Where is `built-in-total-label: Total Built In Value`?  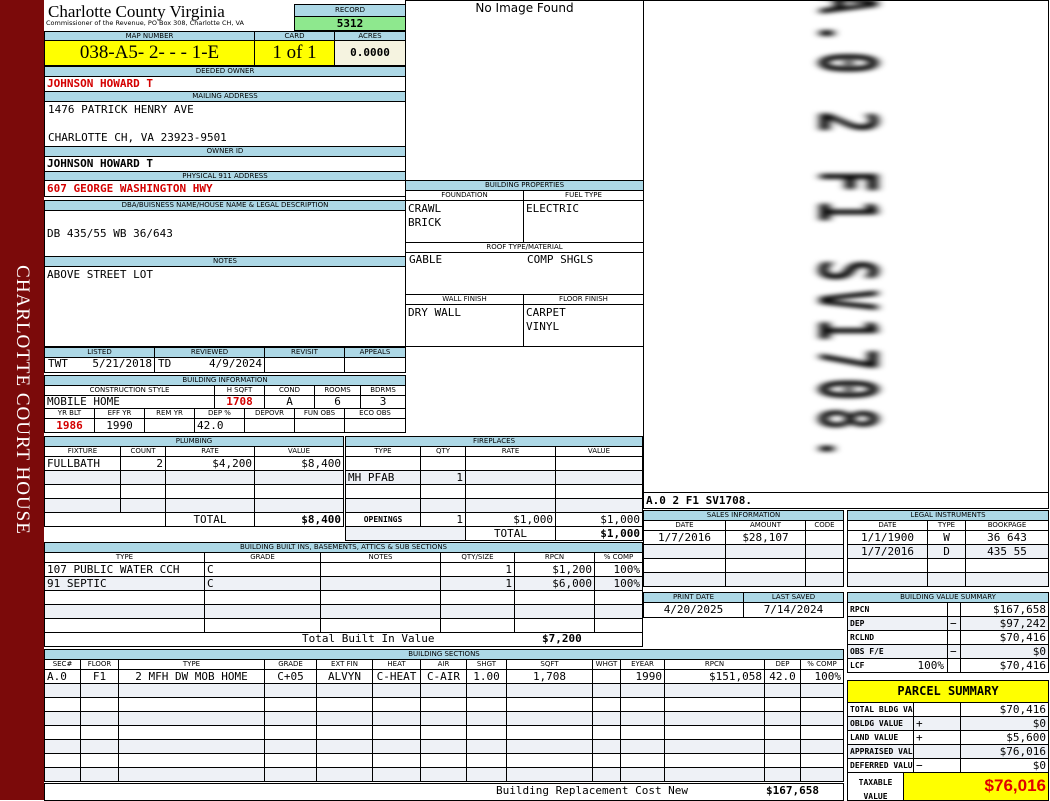 built-in-total-label: Total Built In Value is located at coordinates (368, 638).